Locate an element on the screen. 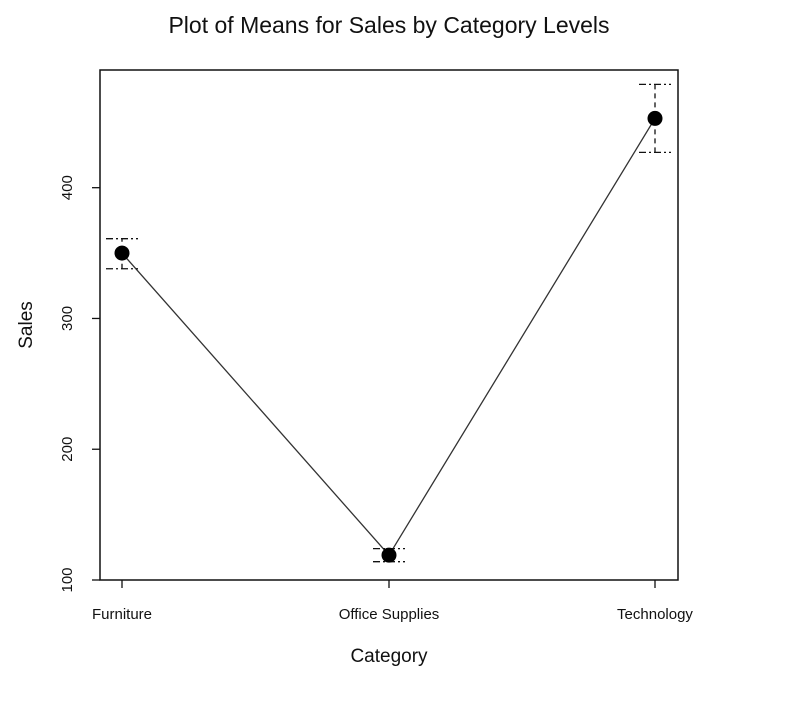 The height and width of the screenshot is (706, 809). y-tick-label: 100 is located at coordinates (67, 579).